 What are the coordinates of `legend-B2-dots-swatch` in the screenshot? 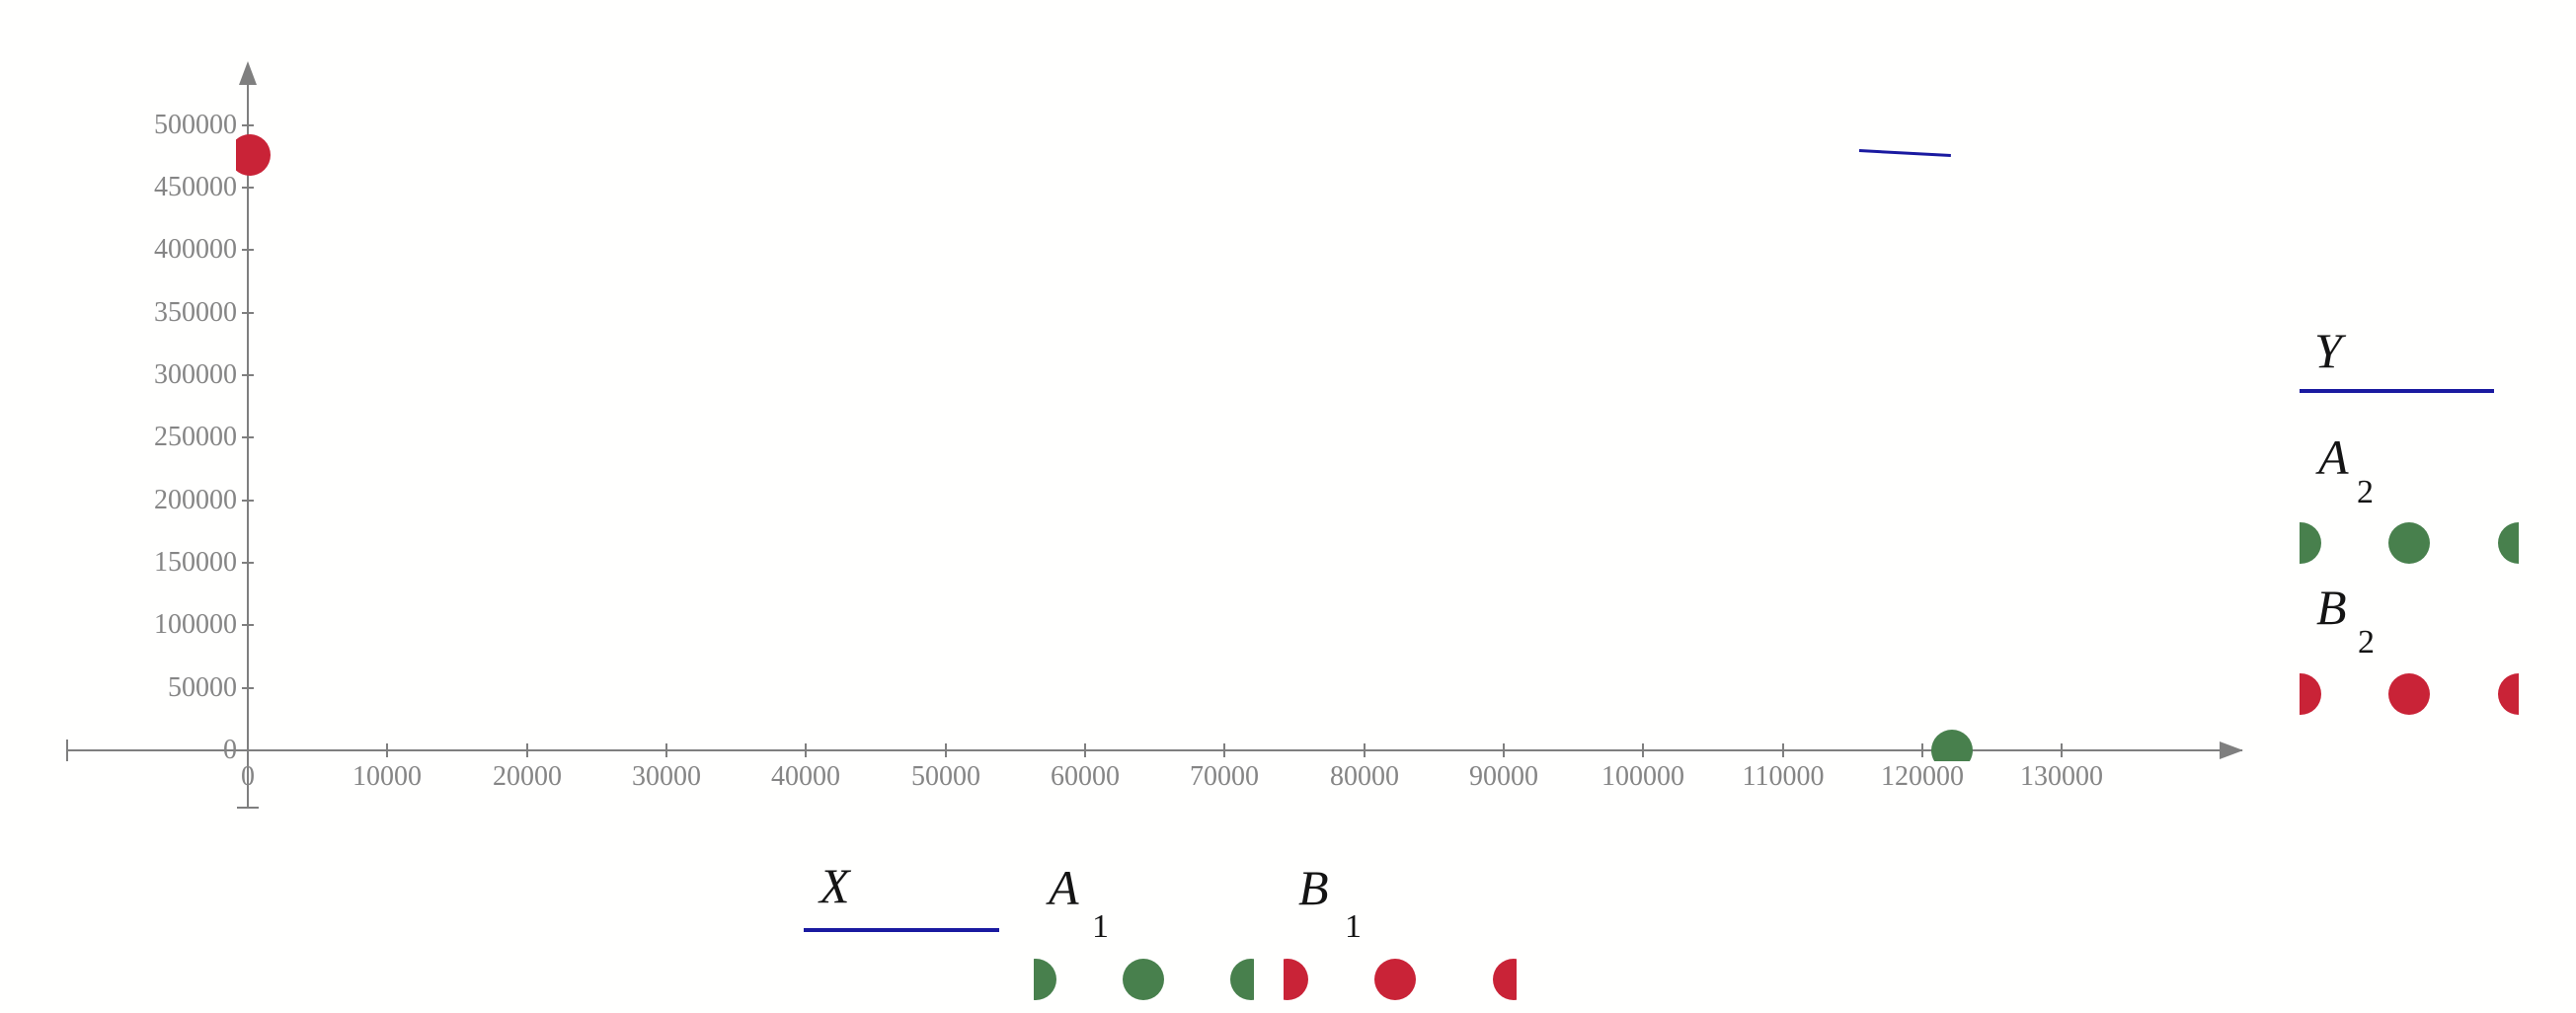 It's located at (2409, 694).